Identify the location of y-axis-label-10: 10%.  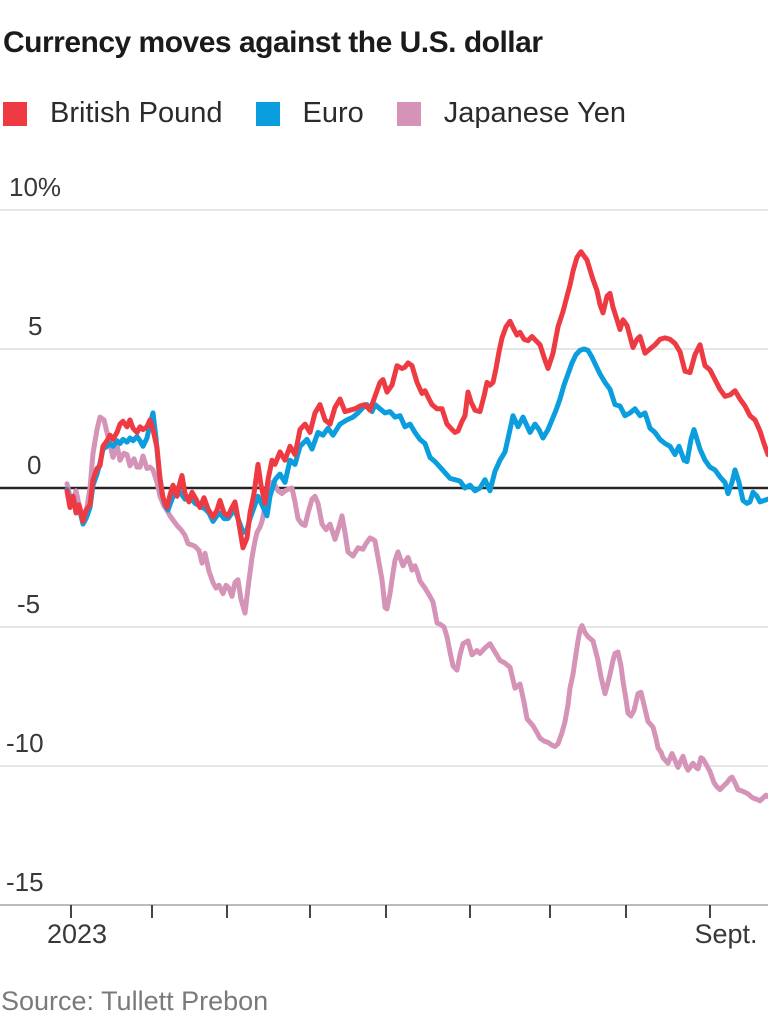
(35, 187).